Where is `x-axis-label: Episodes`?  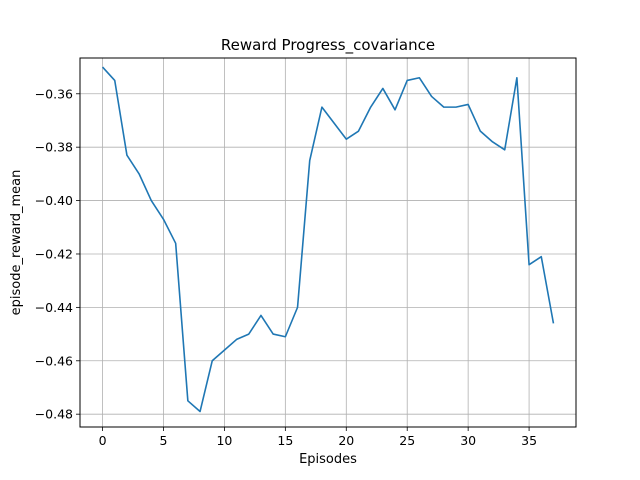 x-axis-label: Episodes is located at coordinates (328, 459).